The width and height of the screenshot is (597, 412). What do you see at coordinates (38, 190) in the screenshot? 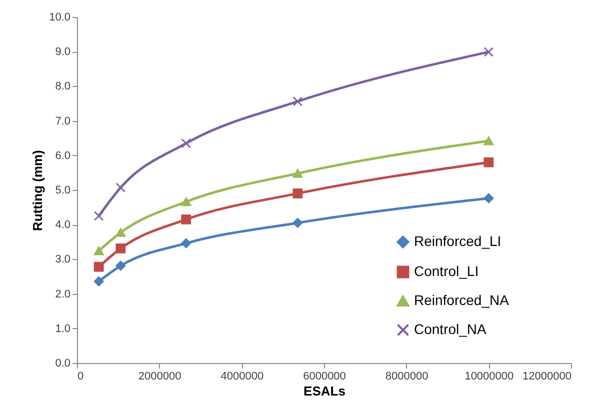
I see `y-axis-title: Rutting (mm)` at bounding box center [38, 190].